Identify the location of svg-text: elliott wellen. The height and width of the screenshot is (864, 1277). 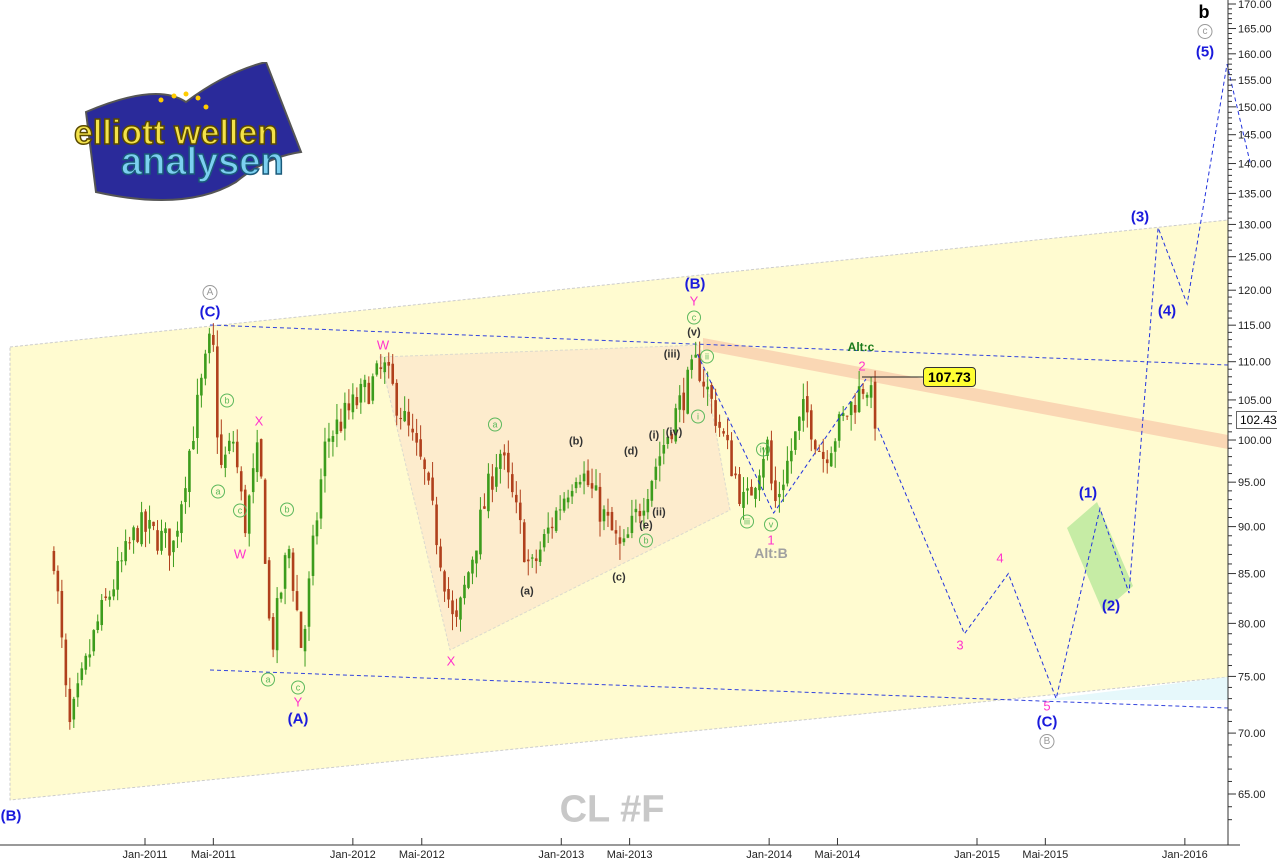
(176, 133).